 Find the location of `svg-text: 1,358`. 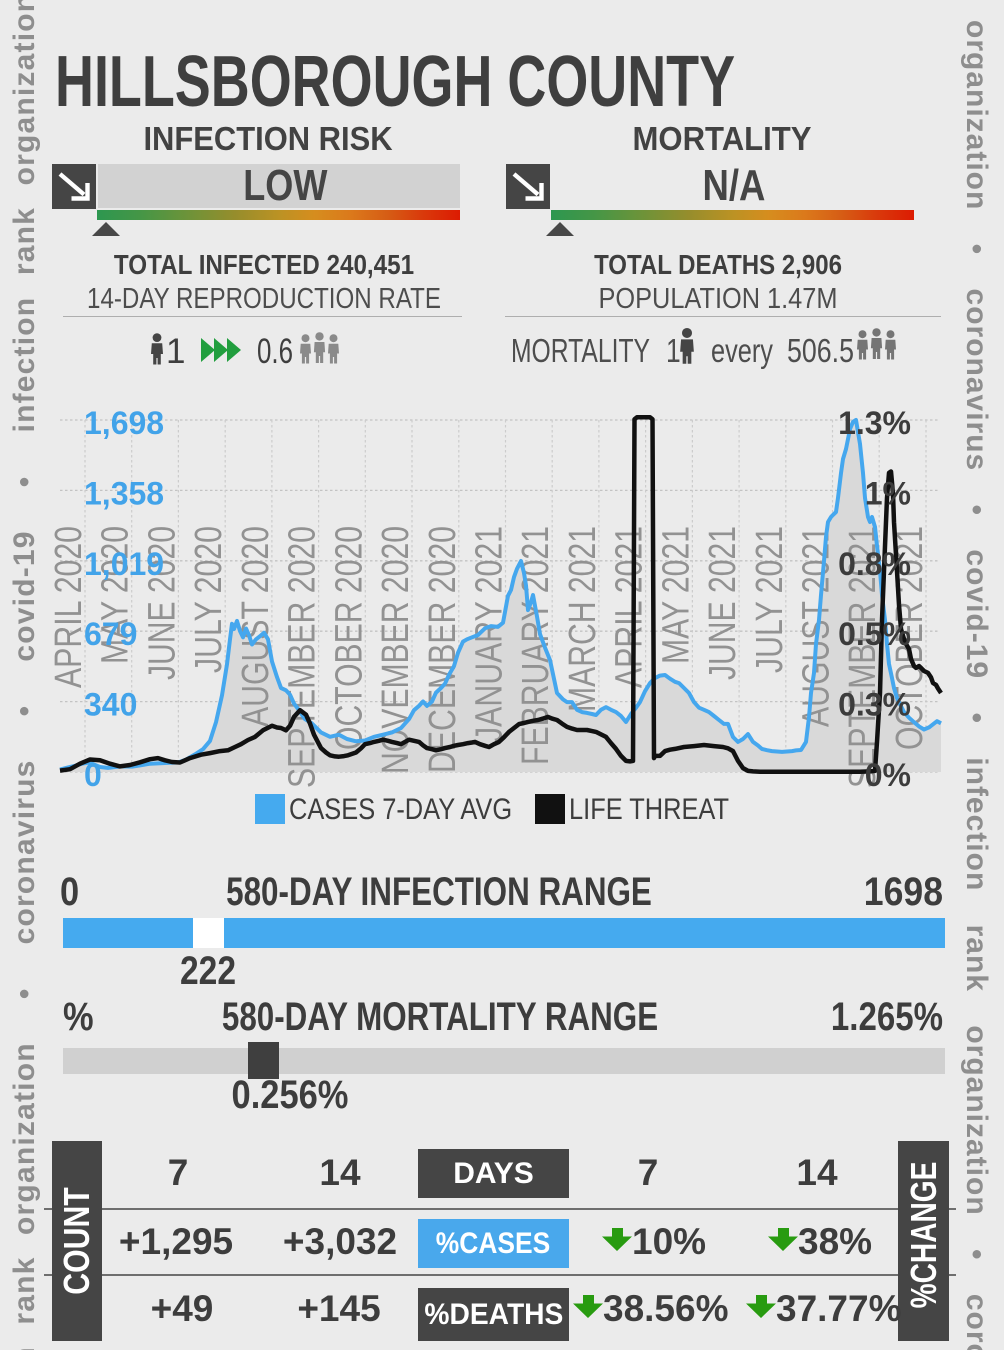

svg-text: 1,358 is located at coordinates (124, 493).